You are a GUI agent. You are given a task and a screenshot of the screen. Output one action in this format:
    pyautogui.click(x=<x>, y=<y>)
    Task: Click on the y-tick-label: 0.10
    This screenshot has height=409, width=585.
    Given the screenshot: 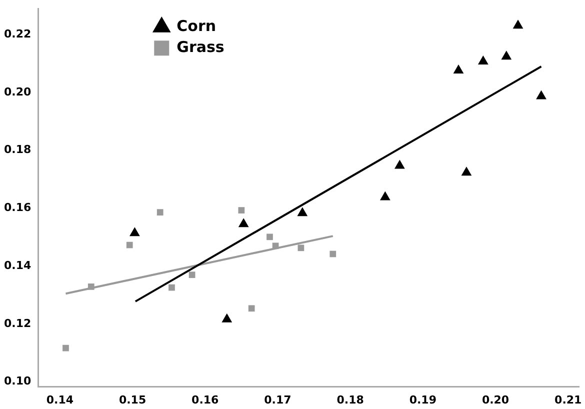 What is the action you would take?
    pyautogui.click(x=18, y=381)
    